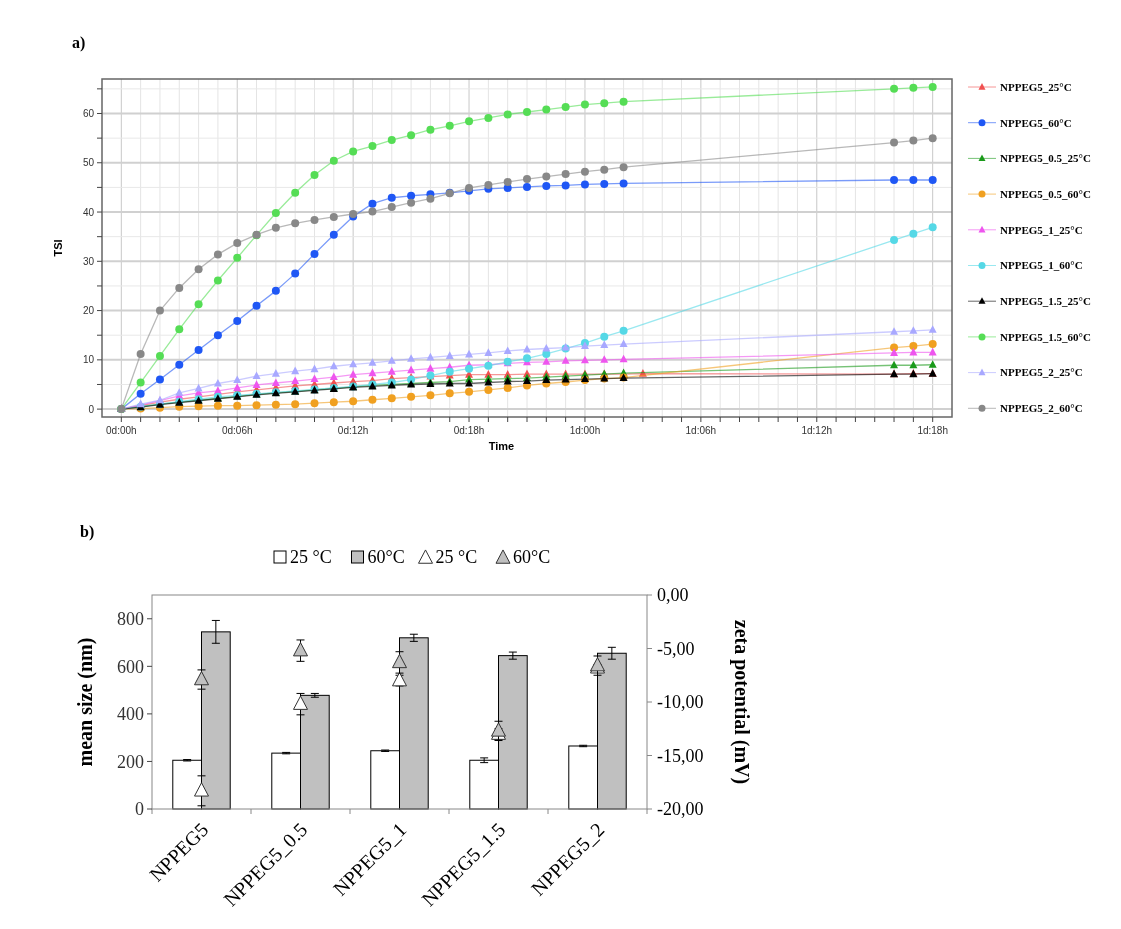  I want to click on legend-label: NPPEG5_1.5_25°C, so click(1045, 301).